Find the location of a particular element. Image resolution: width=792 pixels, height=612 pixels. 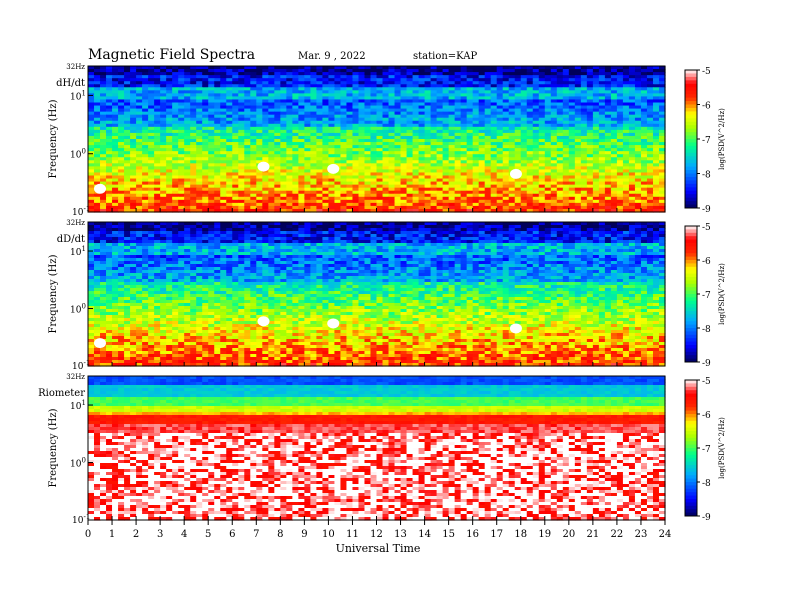

figure-title: Magnetic Field Spectra is located at coordinates (171, 55).